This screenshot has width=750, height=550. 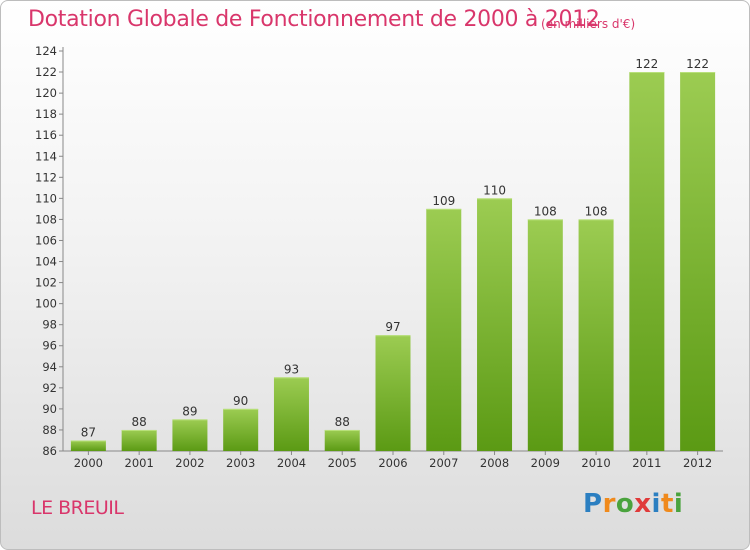 What do you see at coordinates (593, 504) in the screenshot?
I see `logo-letter: P` at bounding box center [593, 504].